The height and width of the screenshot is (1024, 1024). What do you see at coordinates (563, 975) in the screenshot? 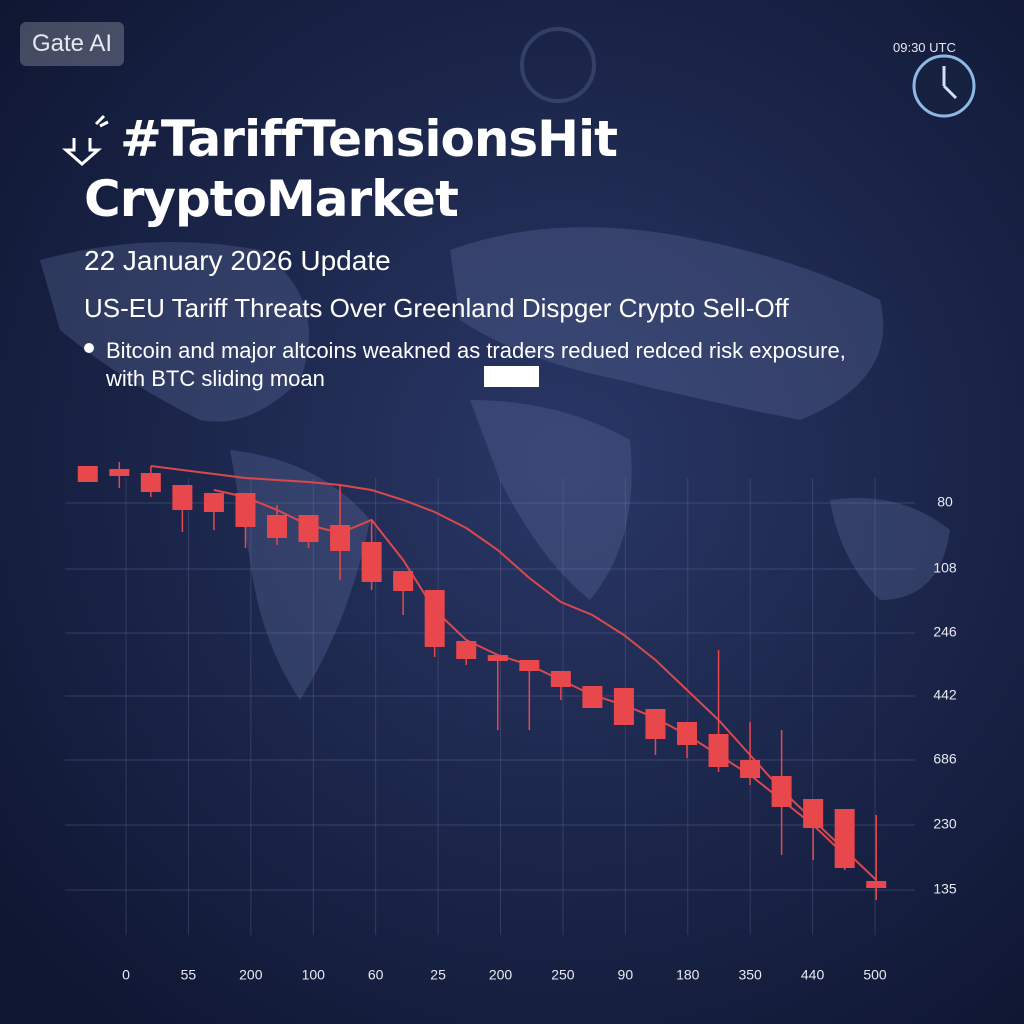
I see `x-tick-label: 250` at bounding box center [563, 975].